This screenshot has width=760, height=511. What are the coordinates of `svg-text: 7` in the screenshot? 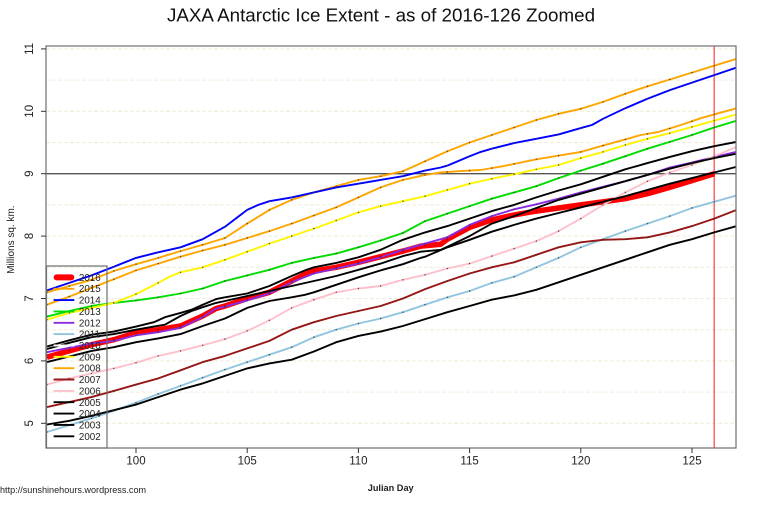 It's located at (30, 298).